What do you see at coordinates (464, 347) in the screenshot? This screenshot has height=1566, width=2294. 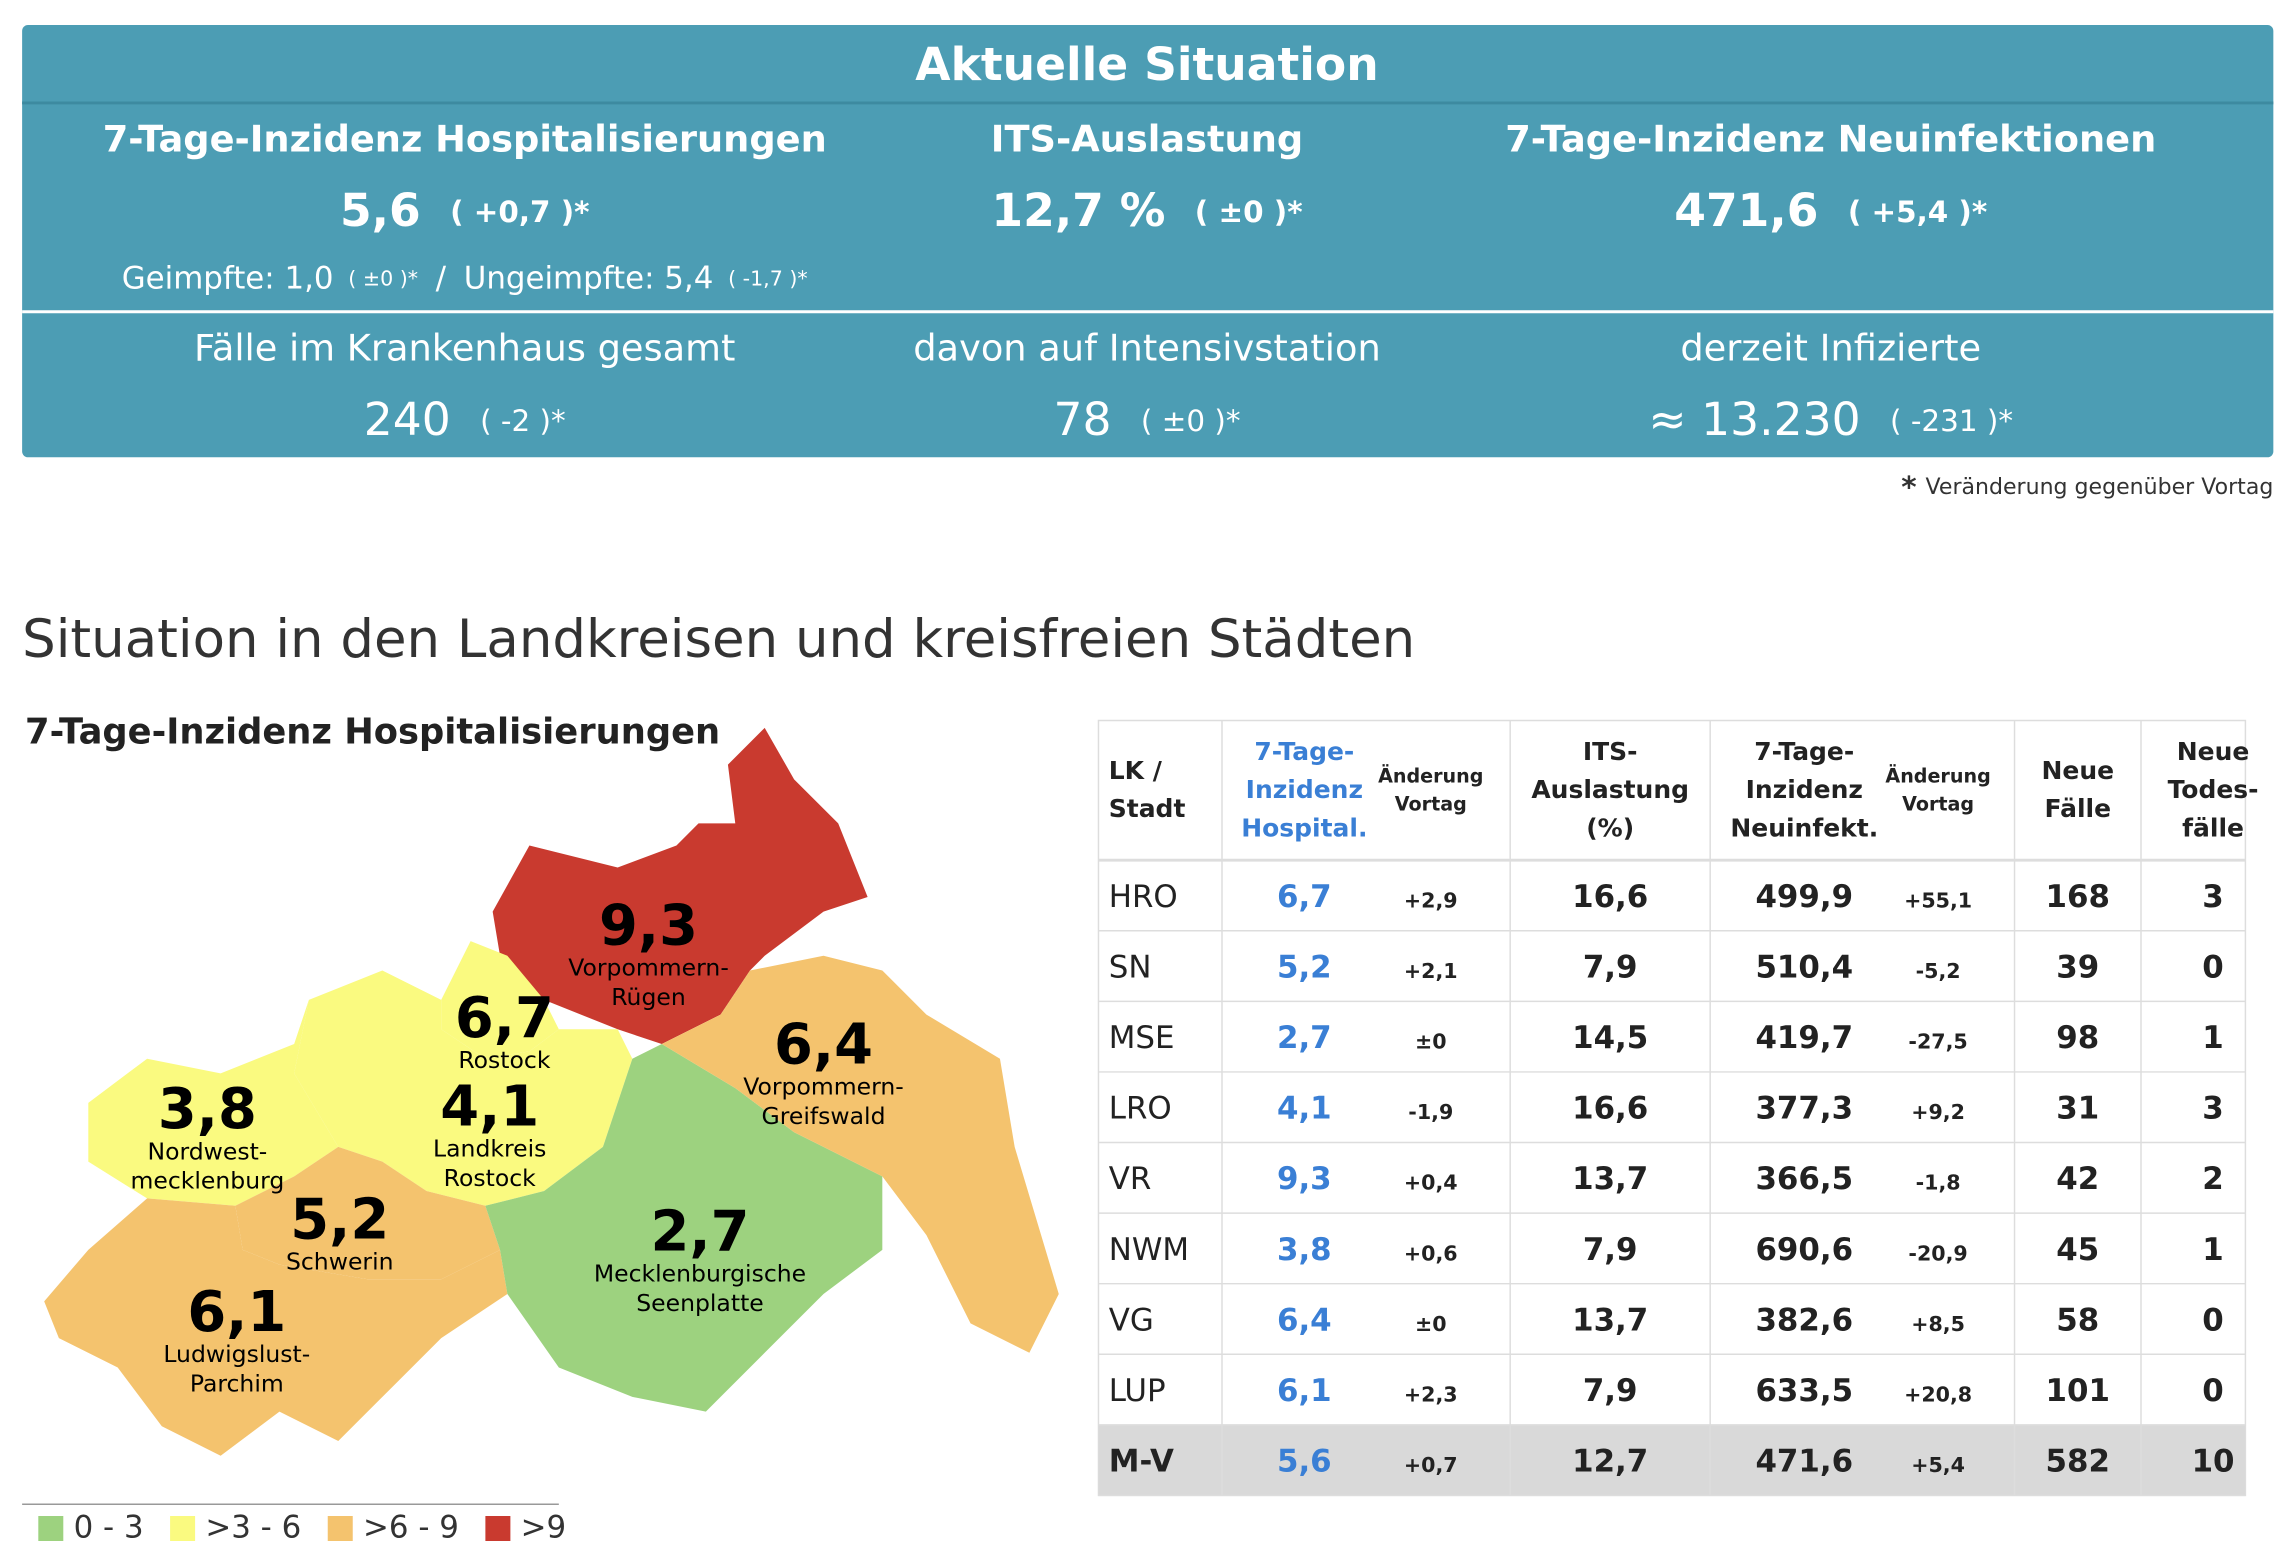 I see `count-label: Fälle im Krankenhaus gesamt` at bounding box center [464, 347].